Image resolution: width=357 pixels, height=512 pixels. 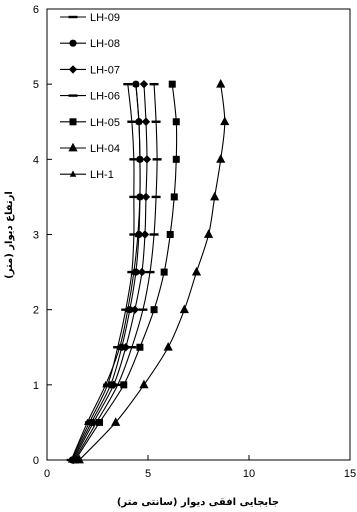 What do you see at coordinates (9, 235) in the screenshot?
I see `y-axis-title: ارتفاع دیوار (متر)` at bounding box center [9, 235].